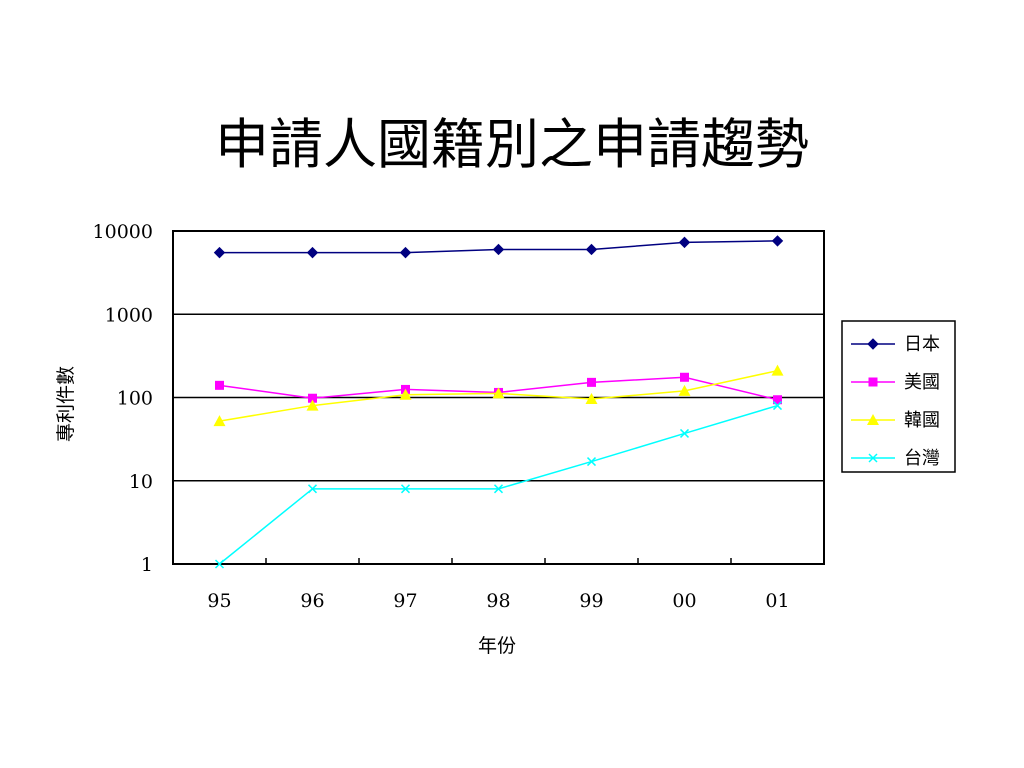 The width and height of the screenshot is (1024, 768). What do you see at coordinates (66, 404) in the screenshot?
I see `y-axis-label: 專利件數` at bounding box center [66, 404].